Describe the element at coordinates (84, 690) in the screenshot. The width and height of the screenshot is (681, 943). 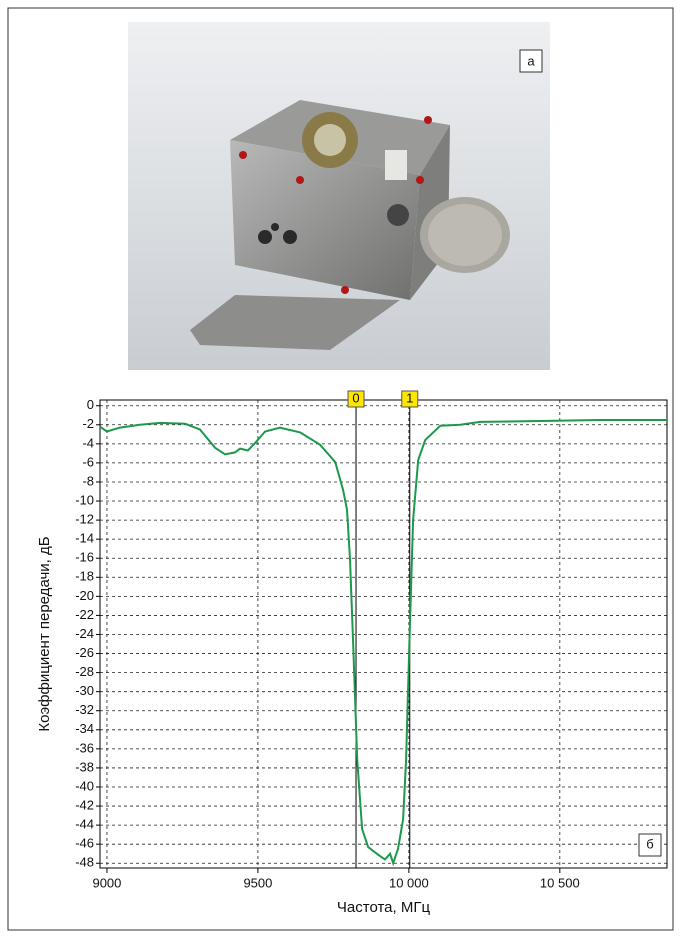
I see `y-tick-label: -30` at that location.